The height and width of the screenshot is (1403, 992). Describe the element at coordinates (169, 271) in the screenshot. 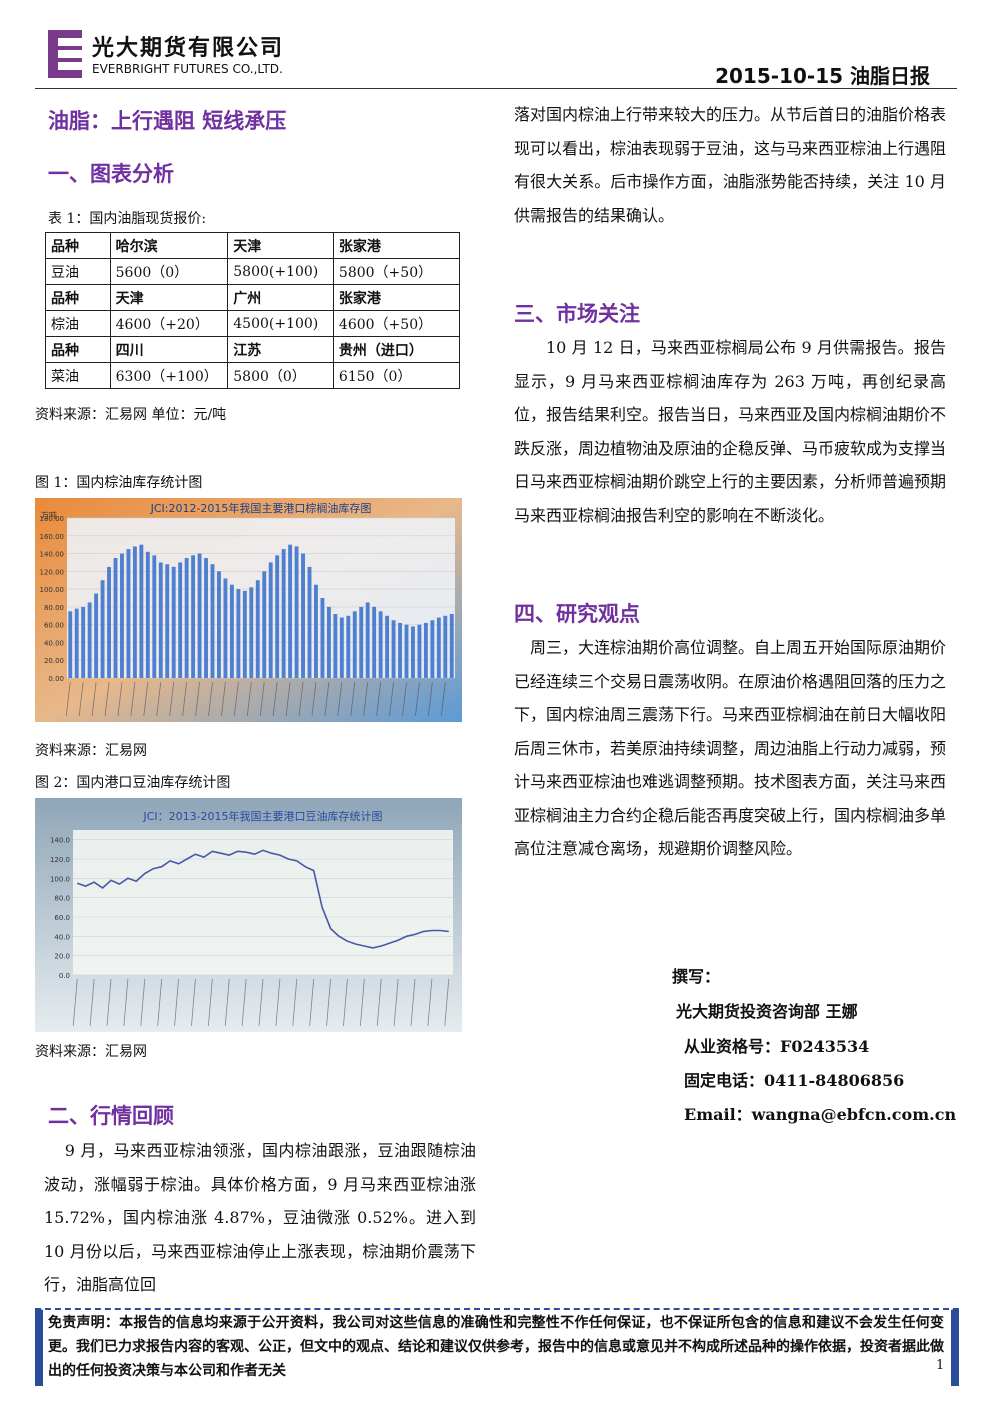

I see `table-cell: 5600（0）` at that location.